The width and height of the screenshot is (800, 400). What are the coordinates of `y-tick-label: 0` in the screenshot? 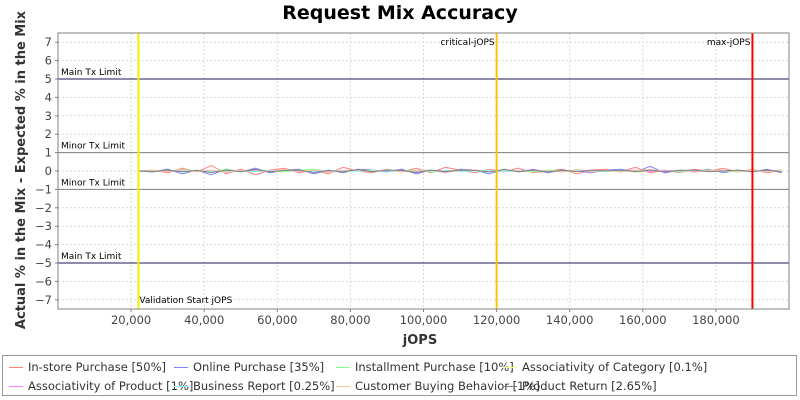 It's located at (48, 171).